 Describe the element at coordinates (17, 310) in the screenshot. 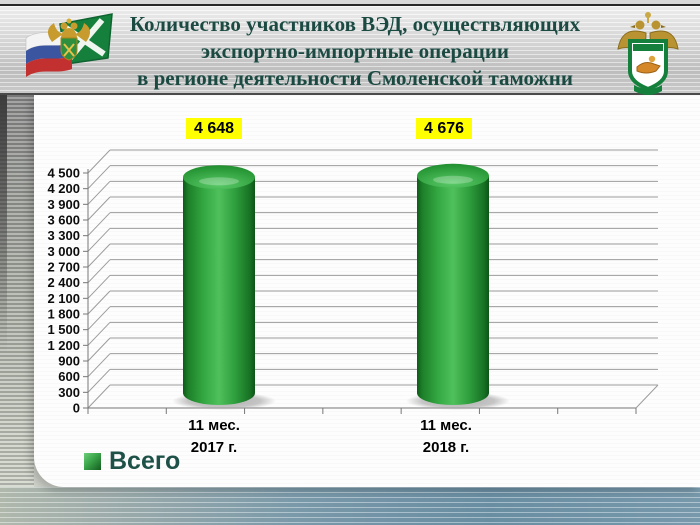

I see `left-decor-strip` at that location.